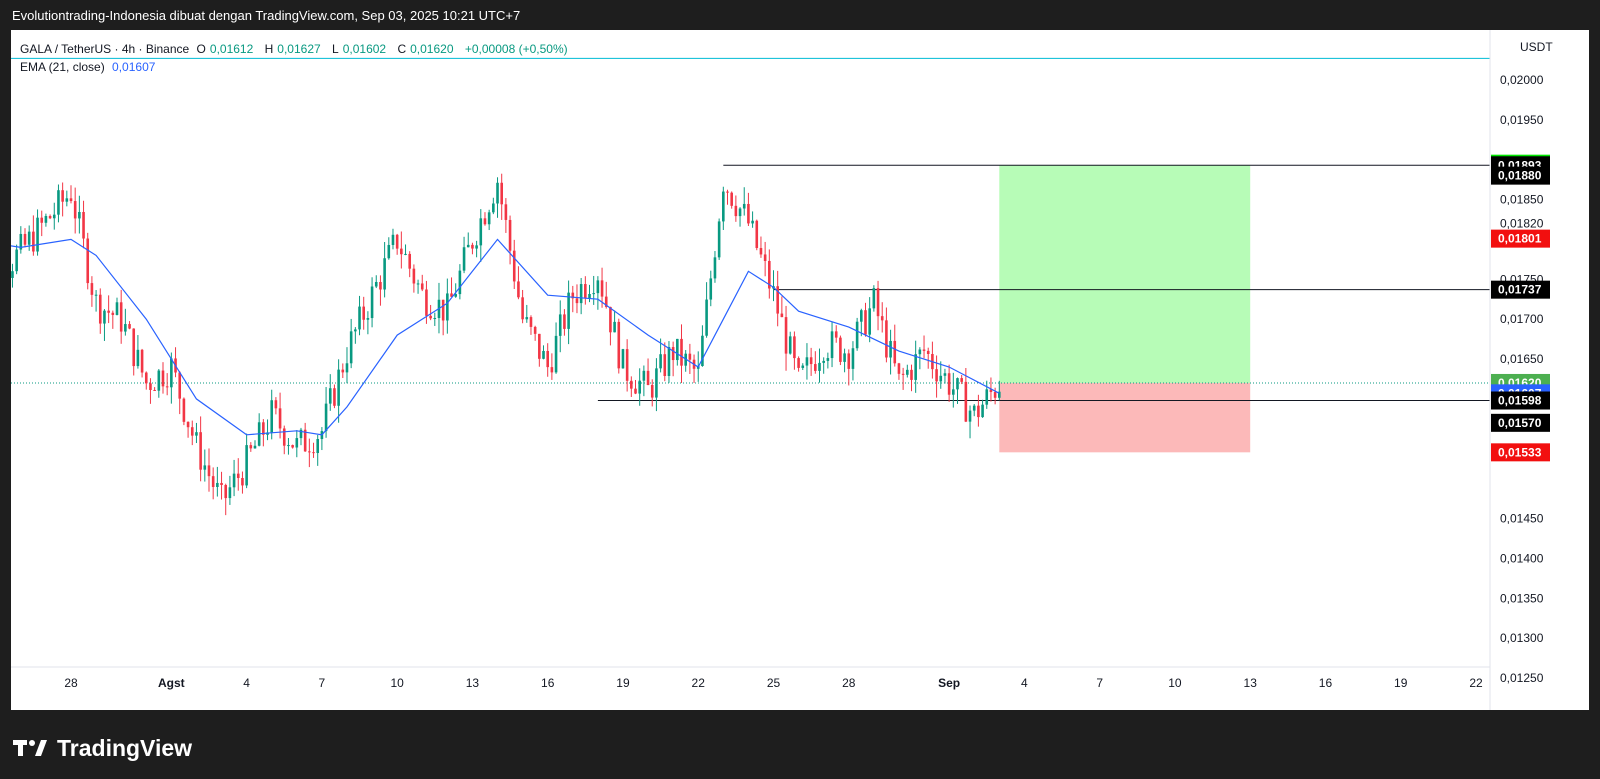 This screenshot has width=1600, height=779. What do you see at coordinates (105, 49) in the screenshot?
I see `symbol-label: GALA / TetherUS · 4h · Binance` at bounding box center [105, 49].